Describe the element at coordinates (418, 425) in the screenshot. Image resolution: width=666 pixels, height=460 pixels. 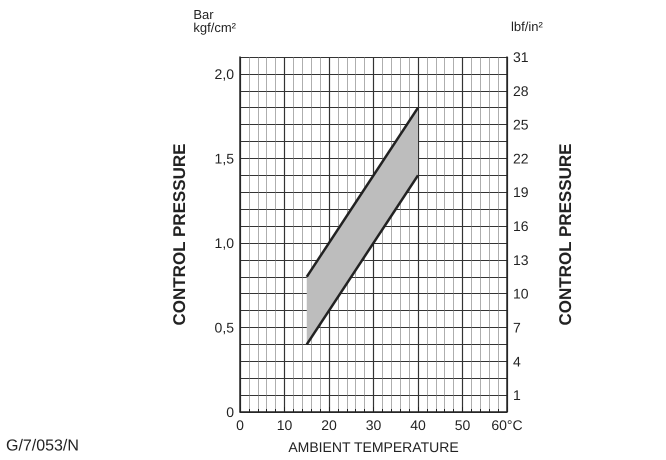
I see `x-tick-label: 40` at that location.